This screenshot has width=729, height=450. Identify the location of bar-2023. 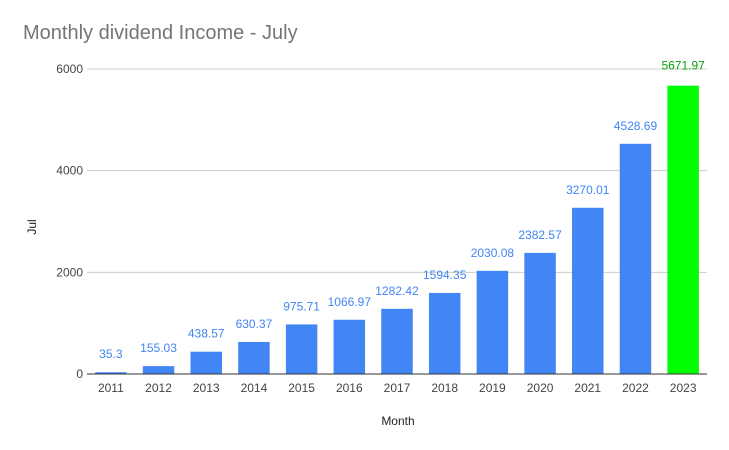
(683, 229).